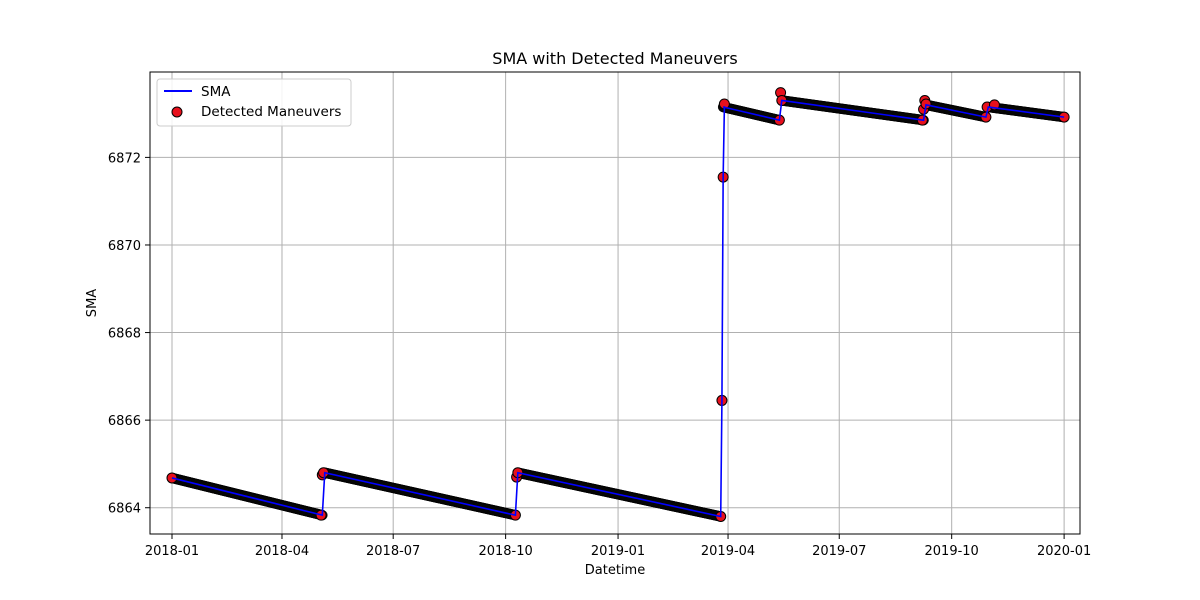 Image resolution: width=1200 pixels, height=600 pixels. Describe the element at coordinates (618, 551) in the screenshot. I see `x-tick-label: 2019-01` at that location.